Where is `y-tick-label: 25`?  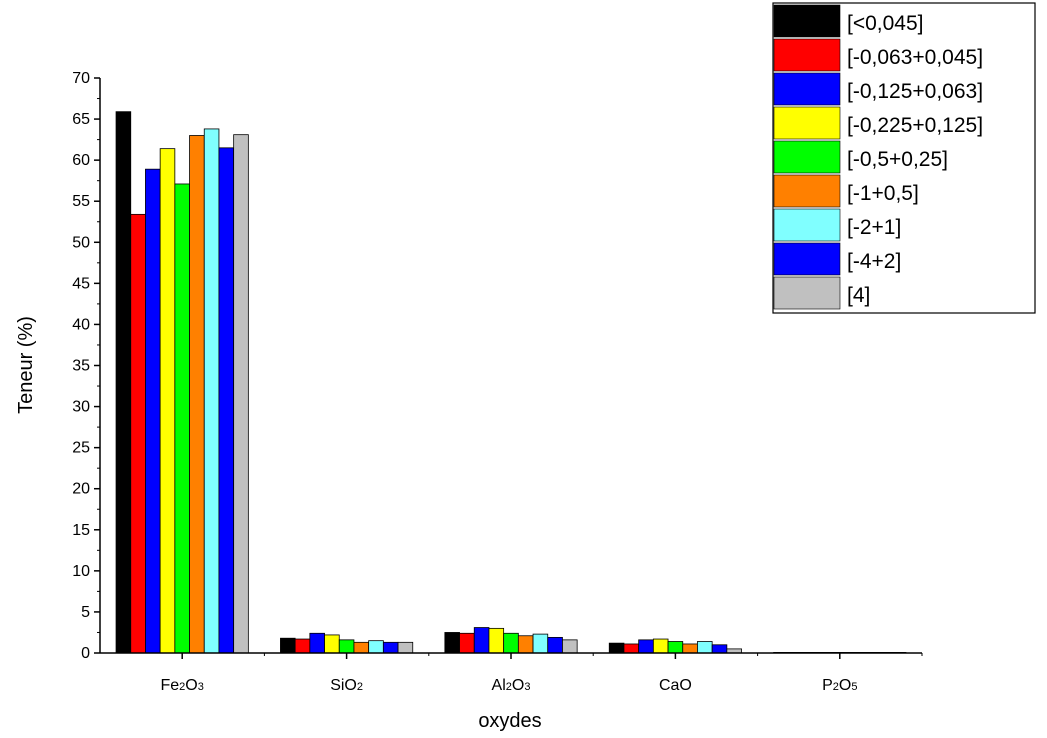 y-tick-label: 25 is located at coordinates (81, 448).